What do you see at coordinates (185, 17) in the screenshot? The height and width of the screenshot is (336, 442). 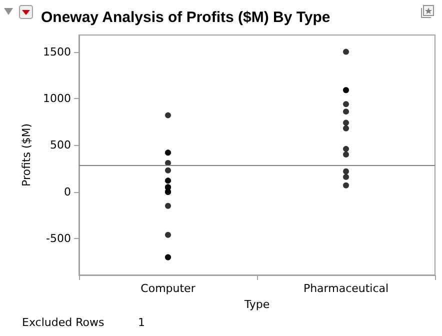 I see `chart-title: Oneway Analysis of Profits ($M) By Type` at bounding box center [185, 17].